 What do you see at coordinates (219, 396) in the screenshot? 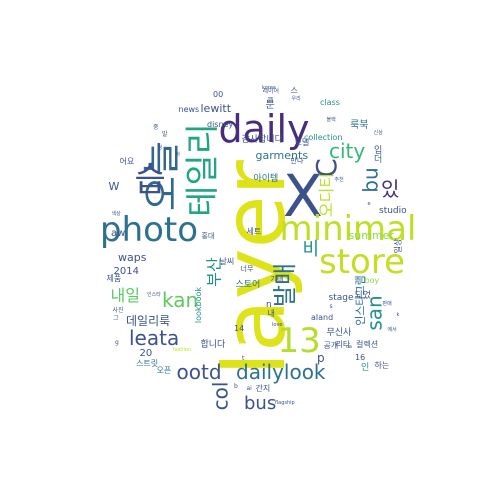
I see `word-col: col` at bounding box center [219, 396].